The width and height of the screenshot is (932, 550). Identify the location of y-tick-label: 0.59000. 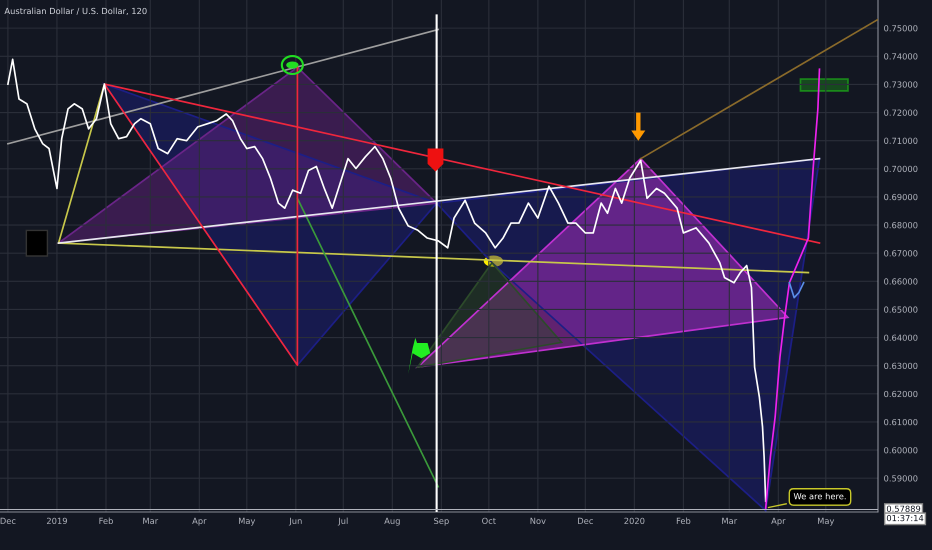
(901, 478).